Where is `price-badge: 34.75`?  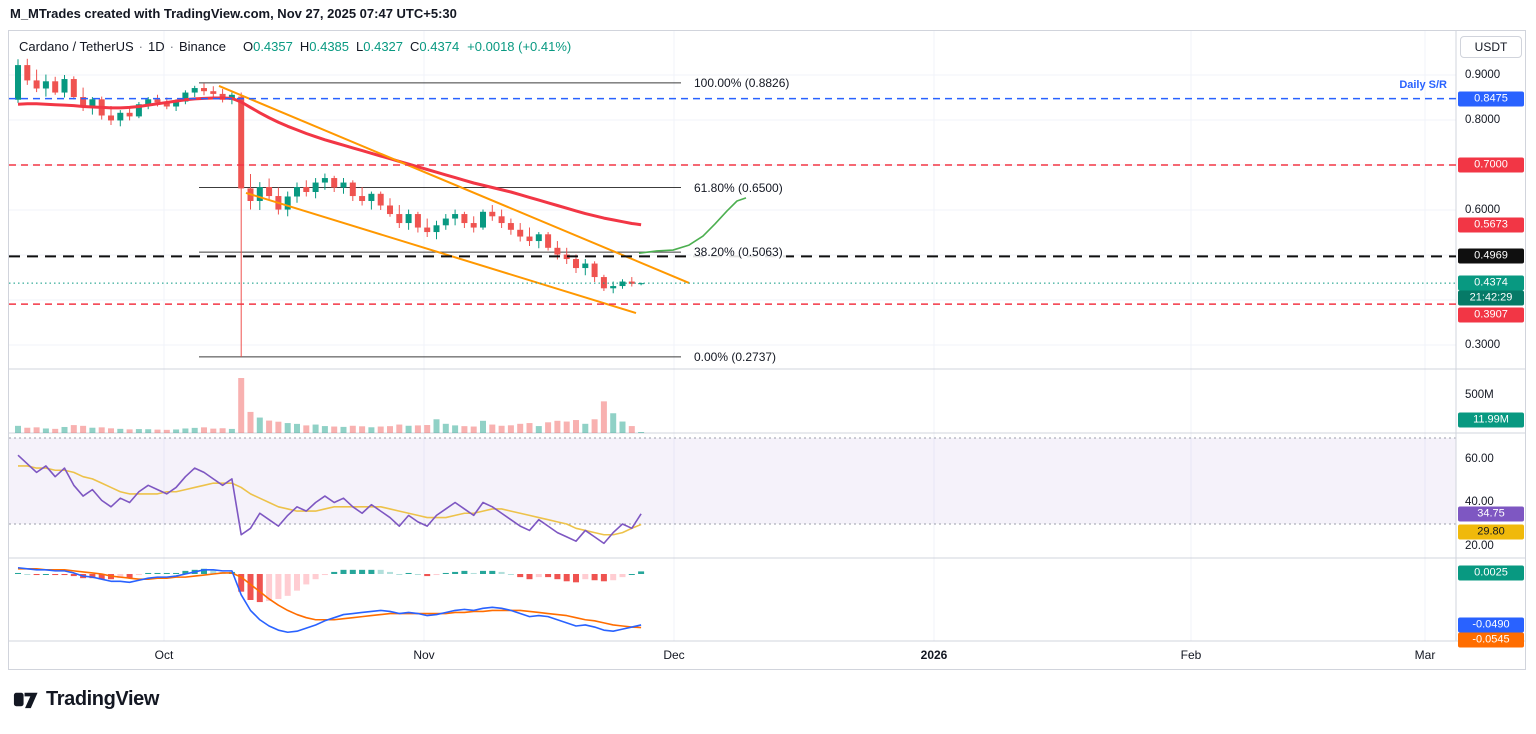 price-badge: 34.75 is located at coordinates (1491, 514).